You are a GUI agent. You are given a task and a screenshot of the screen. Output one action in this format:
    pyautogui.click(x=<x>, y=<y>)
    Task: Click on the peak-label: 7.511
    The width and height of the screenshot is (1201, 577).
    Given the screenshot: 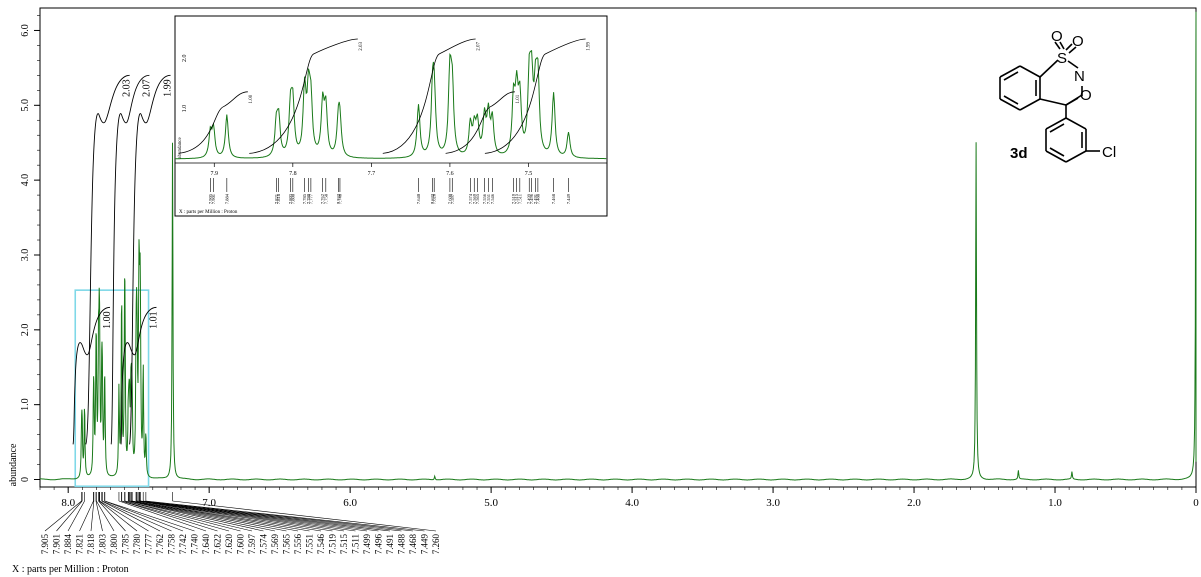 What is the action you would take?
    pyautogui.click(x=356, y=544)
    